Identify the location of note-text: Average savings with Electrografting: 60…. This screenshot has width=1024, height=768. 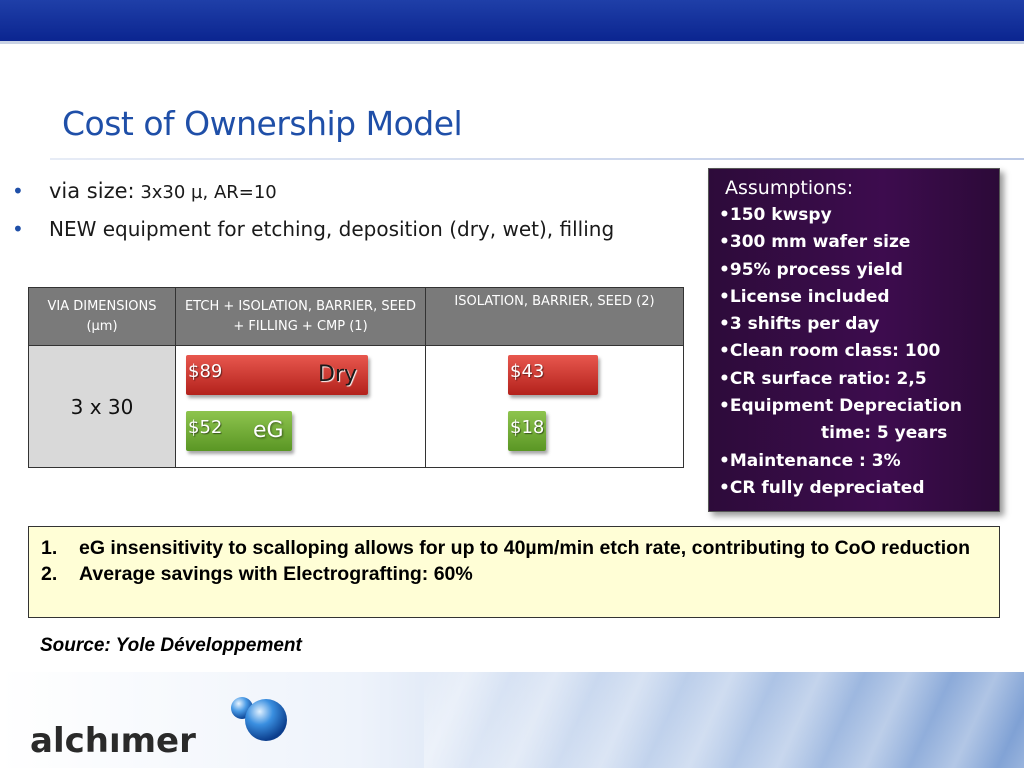
(276, 574).